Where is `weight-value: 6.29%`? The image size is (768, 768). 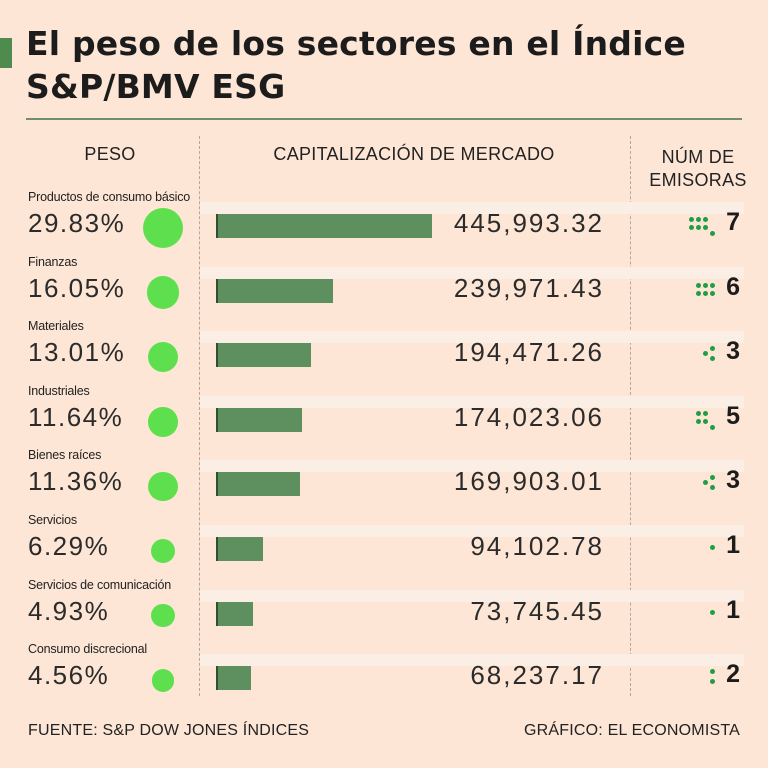 weight-value: 6.29% is located at coordinates (69, 546).